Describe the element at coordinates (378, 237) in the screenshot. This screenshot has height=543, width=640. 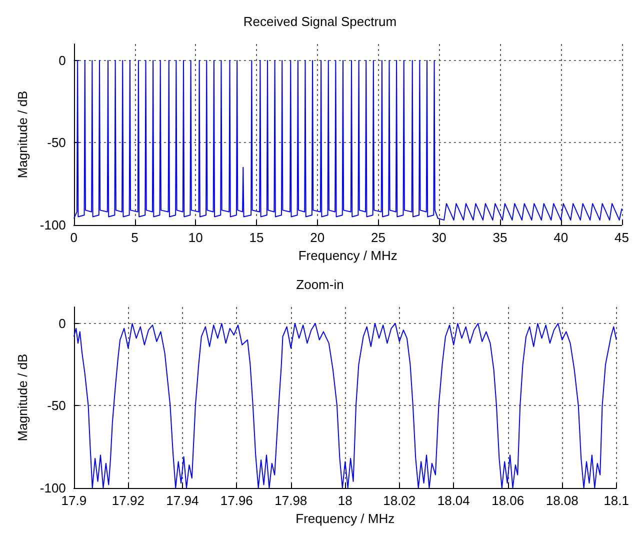
I see `x-tick-label: 25` at that location.